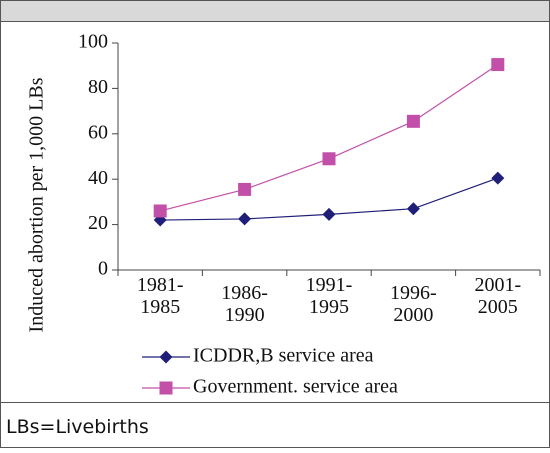 The image size is (550, 453). What do you see at coordinates (244, 304) in the screenshot?
I see `x-tick-label: 1986-1990` at bounding box center [244, 304].